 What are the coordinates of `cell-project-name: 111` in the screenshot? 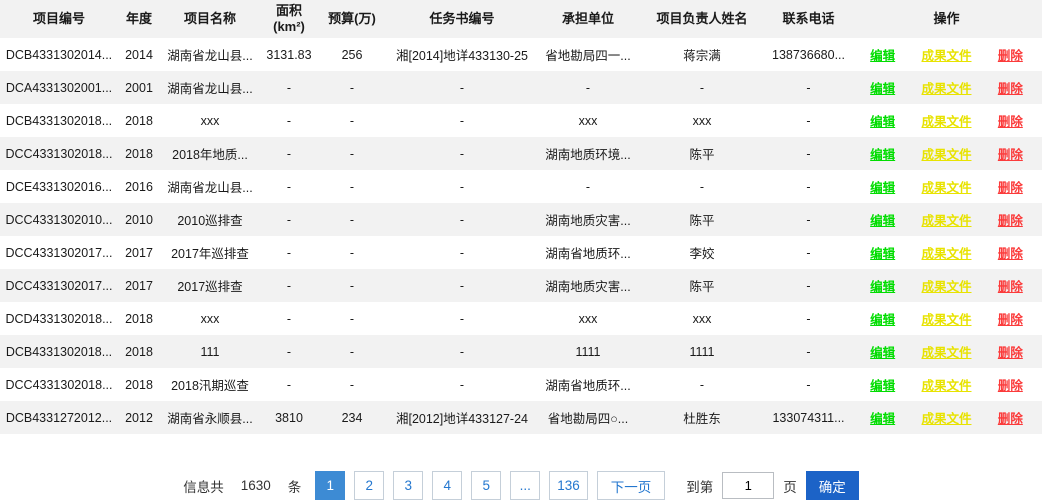 It's located at (210, 351).